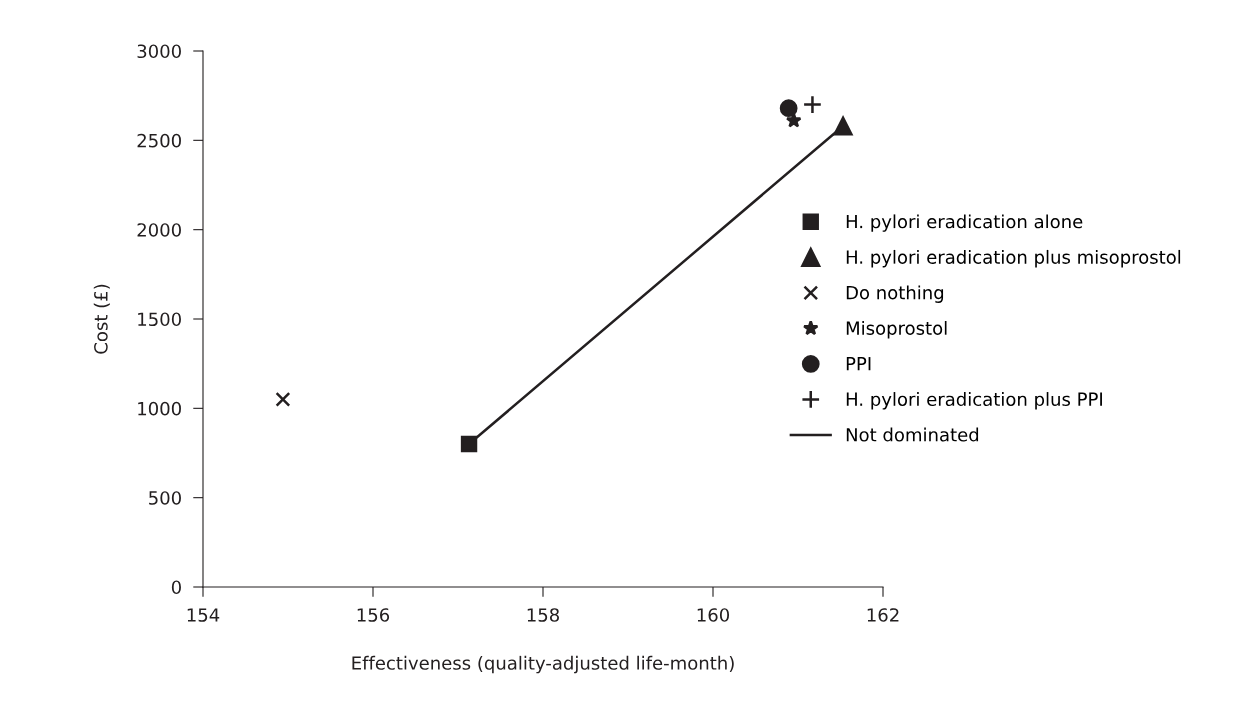  I want to click on y-tick-label: 1500, so click(159, 319).